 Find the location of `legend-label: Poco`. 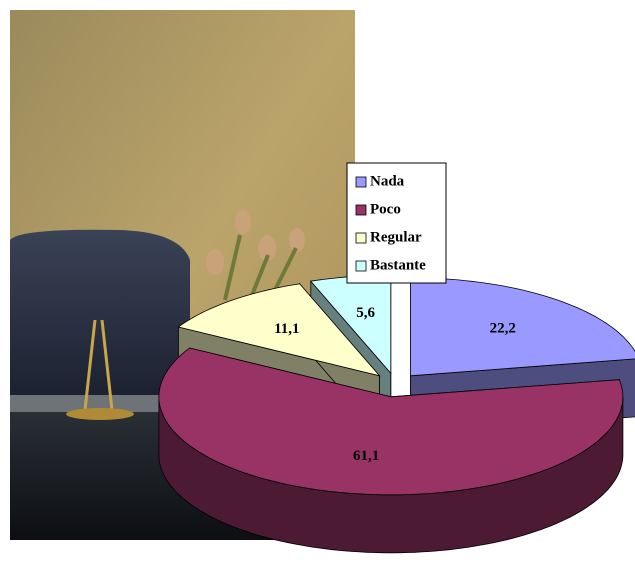

legend-label: Poco is located at coordinates (385, 209).